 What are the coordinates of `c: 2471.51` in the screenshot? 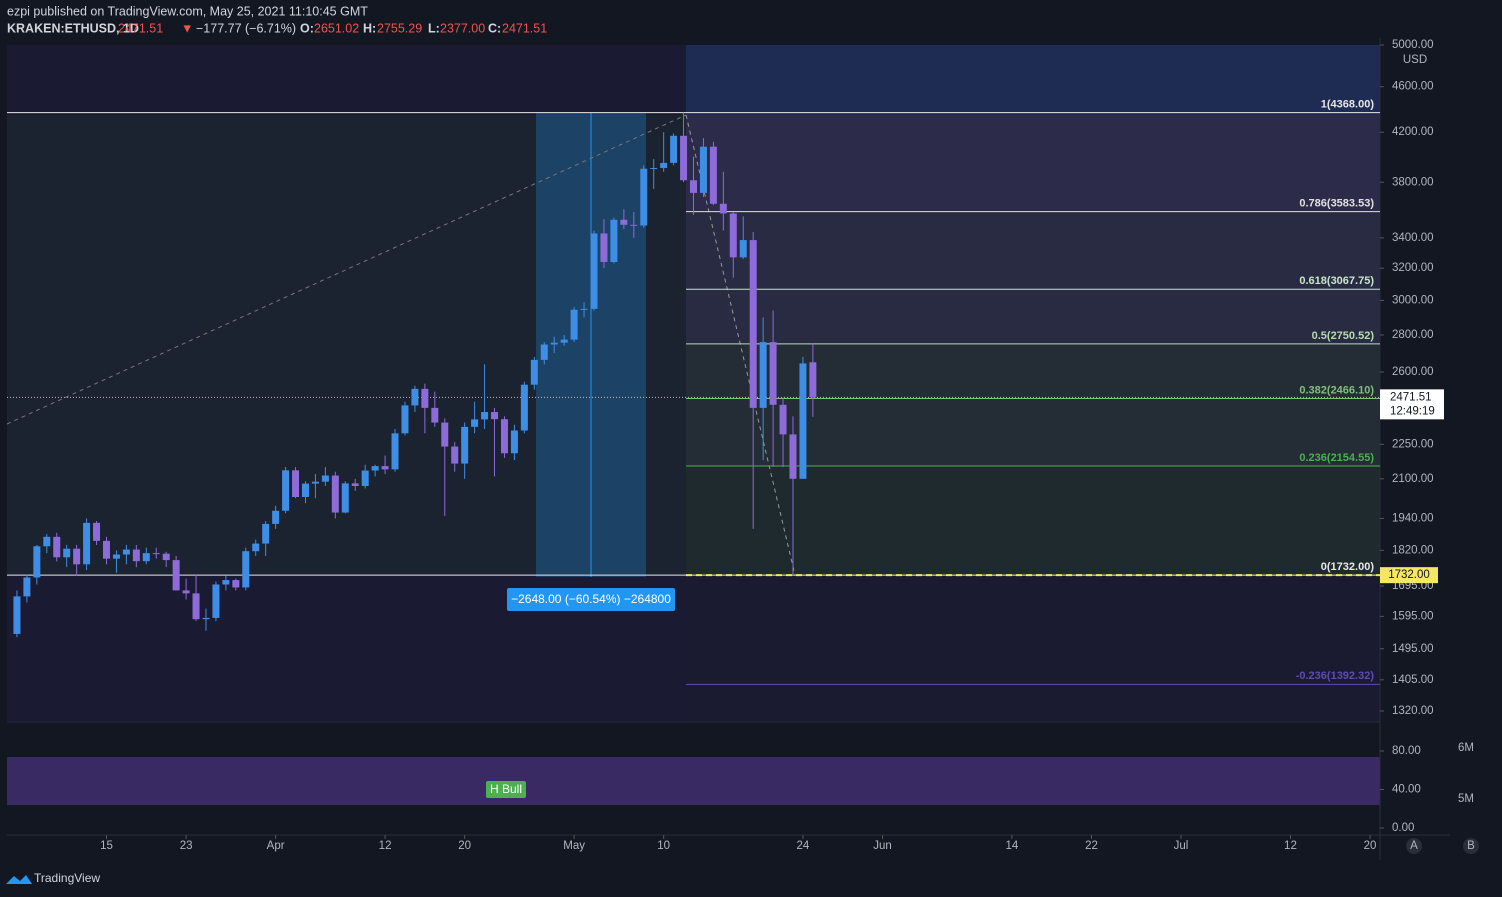 It's located at (524, 28).